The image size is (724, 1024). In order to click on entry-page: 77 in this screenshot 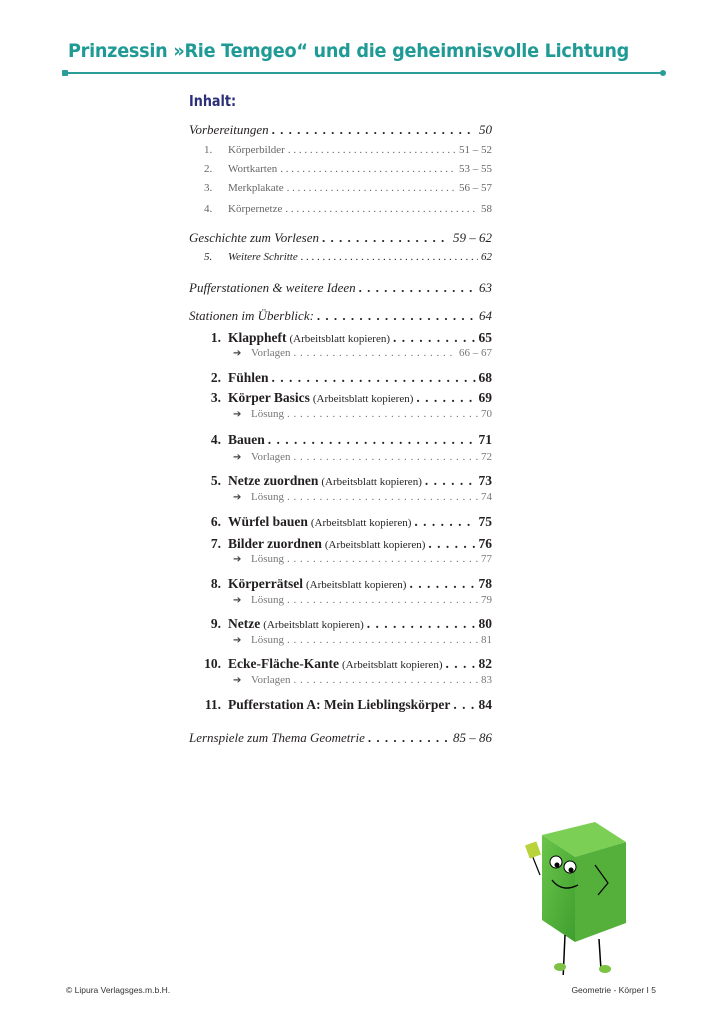, I will do `click(486, 559)`.